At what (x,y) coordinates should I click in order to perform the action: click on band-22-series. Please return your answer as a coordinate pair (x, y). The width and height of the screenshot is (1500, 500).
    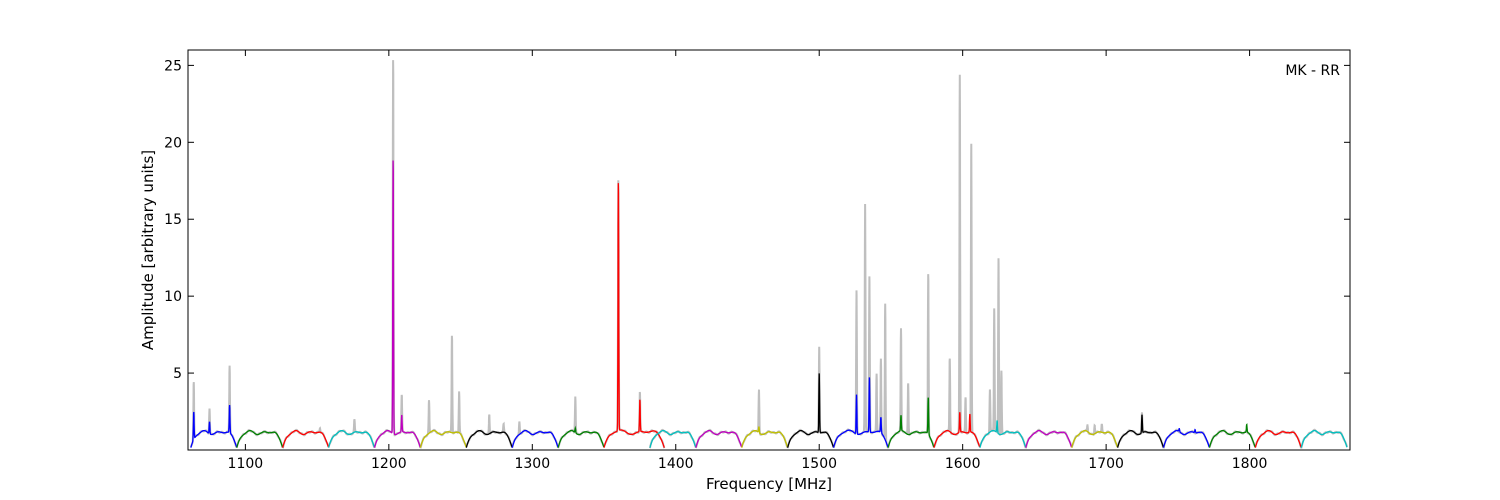
    Looking at the image, I should click on (1186, 437).